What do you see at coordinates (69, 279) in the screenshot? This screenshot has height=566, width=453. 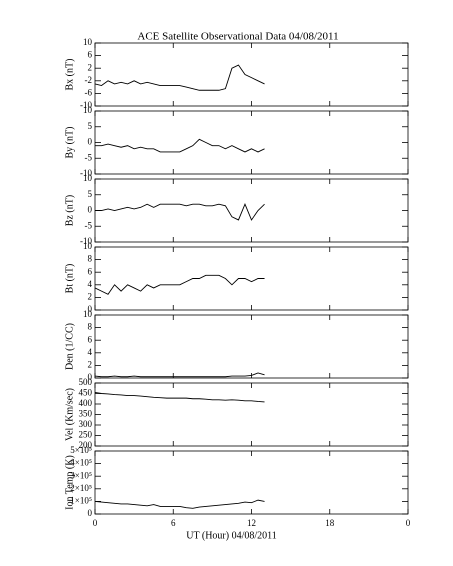 I see `y-axis-label: Bt (nT)` at bounding box center [69, 279].